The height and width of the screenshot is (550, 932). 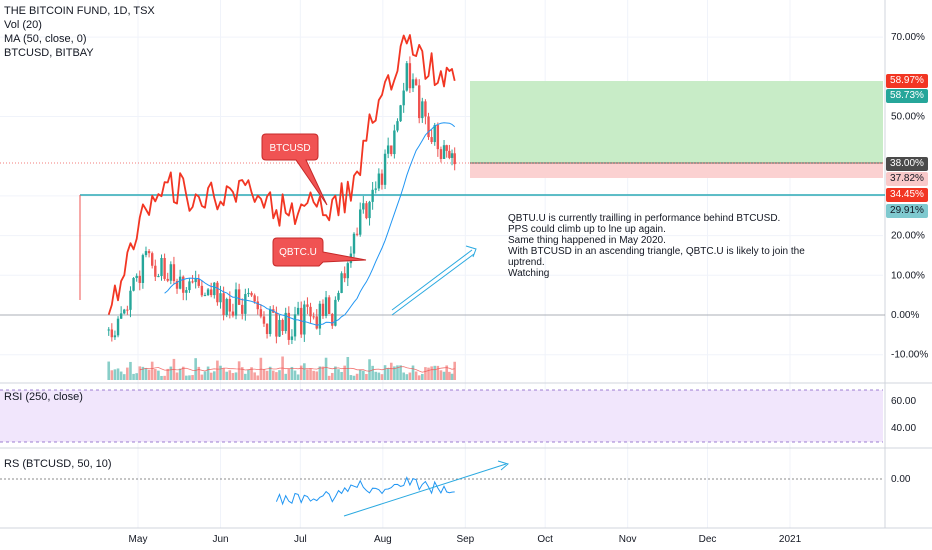 I want to click on y-tick-label: -10.00%, so click(x=909, y=355).